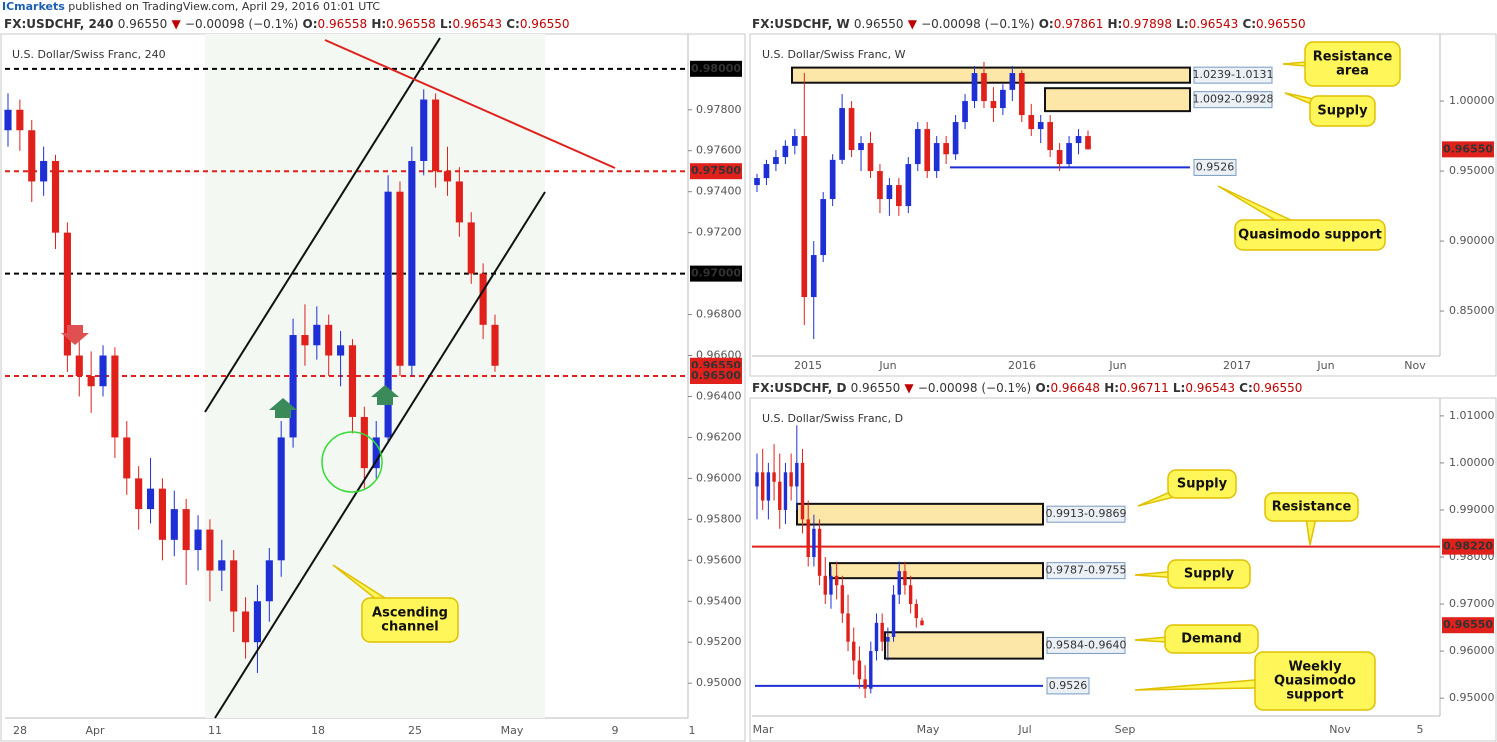 The image size is (1497, 742). Describe the element at coordinates (215, 730) in the screenshot. I see `x-tick-label: 11` at that location.